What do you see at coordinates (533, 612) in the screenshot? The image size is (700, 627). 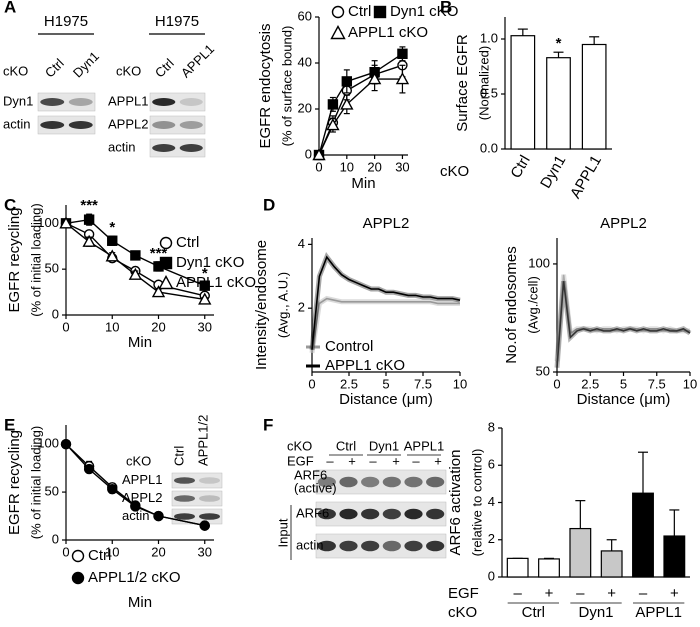 I see `group-label: Ctrl` at bounding box center [533, 612].